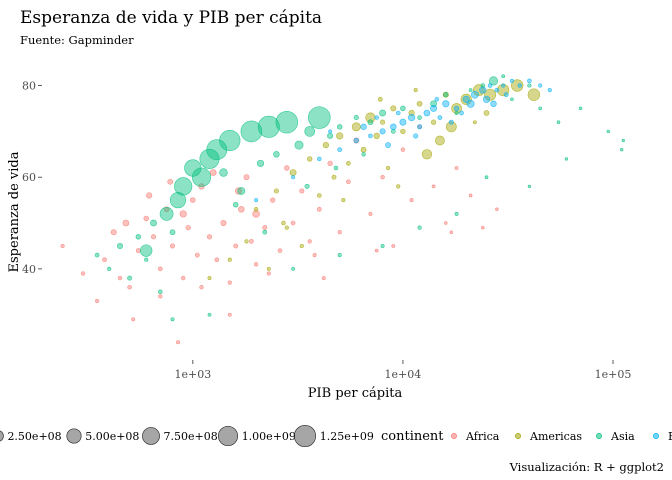 The image size is (672, 480). I want to click on y-tick-label: 60, so click(29, 177).